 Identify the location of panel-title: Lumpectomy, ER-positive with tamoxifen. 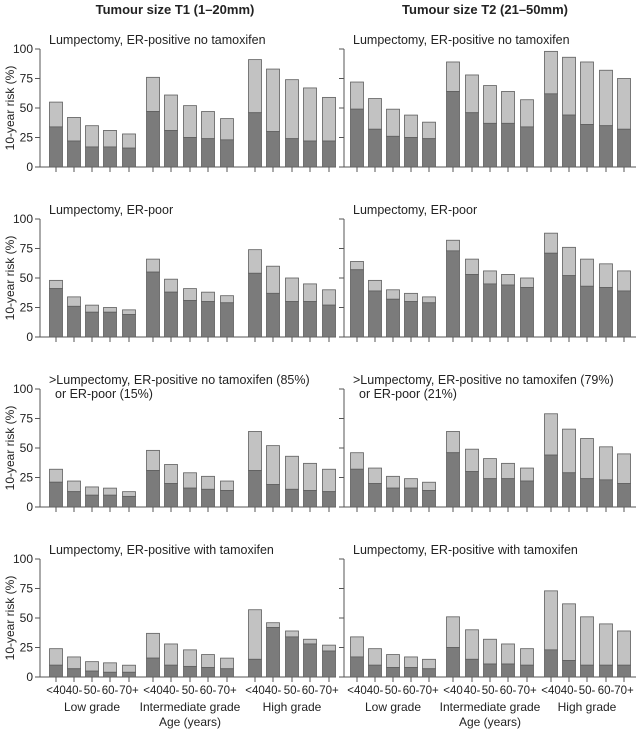
(161, 550).